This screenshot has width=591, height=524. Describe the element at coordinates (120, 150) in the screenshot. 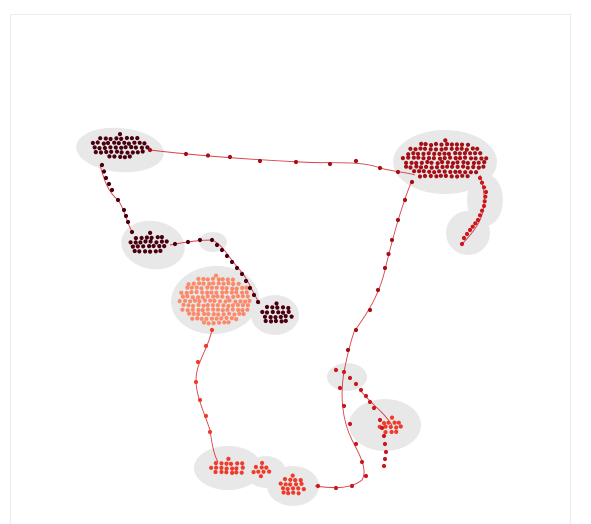

I see `halo-top-left` at that location.